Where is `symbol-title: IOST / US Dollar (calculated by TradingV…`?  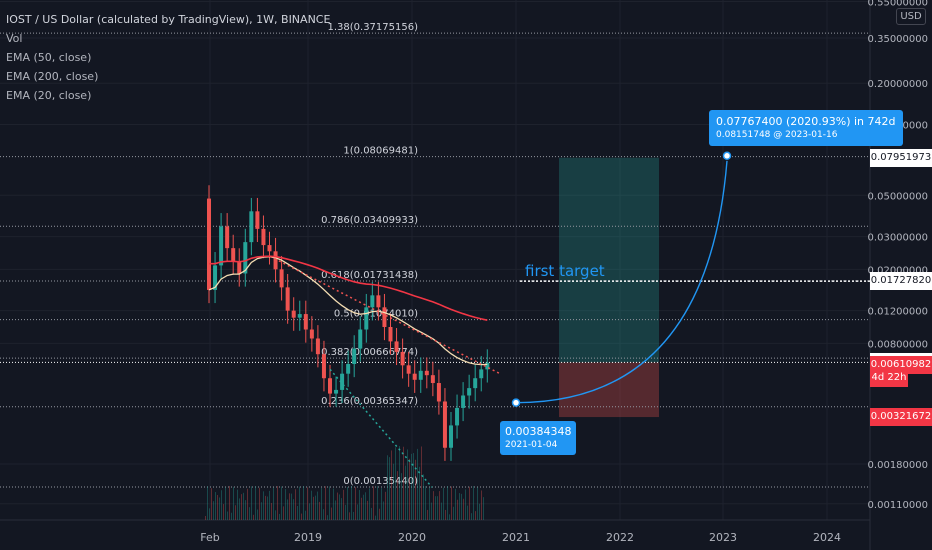 symbol-title: IOST / US Dollar (calculated by TradingV… is located at coordinates (168, 19).